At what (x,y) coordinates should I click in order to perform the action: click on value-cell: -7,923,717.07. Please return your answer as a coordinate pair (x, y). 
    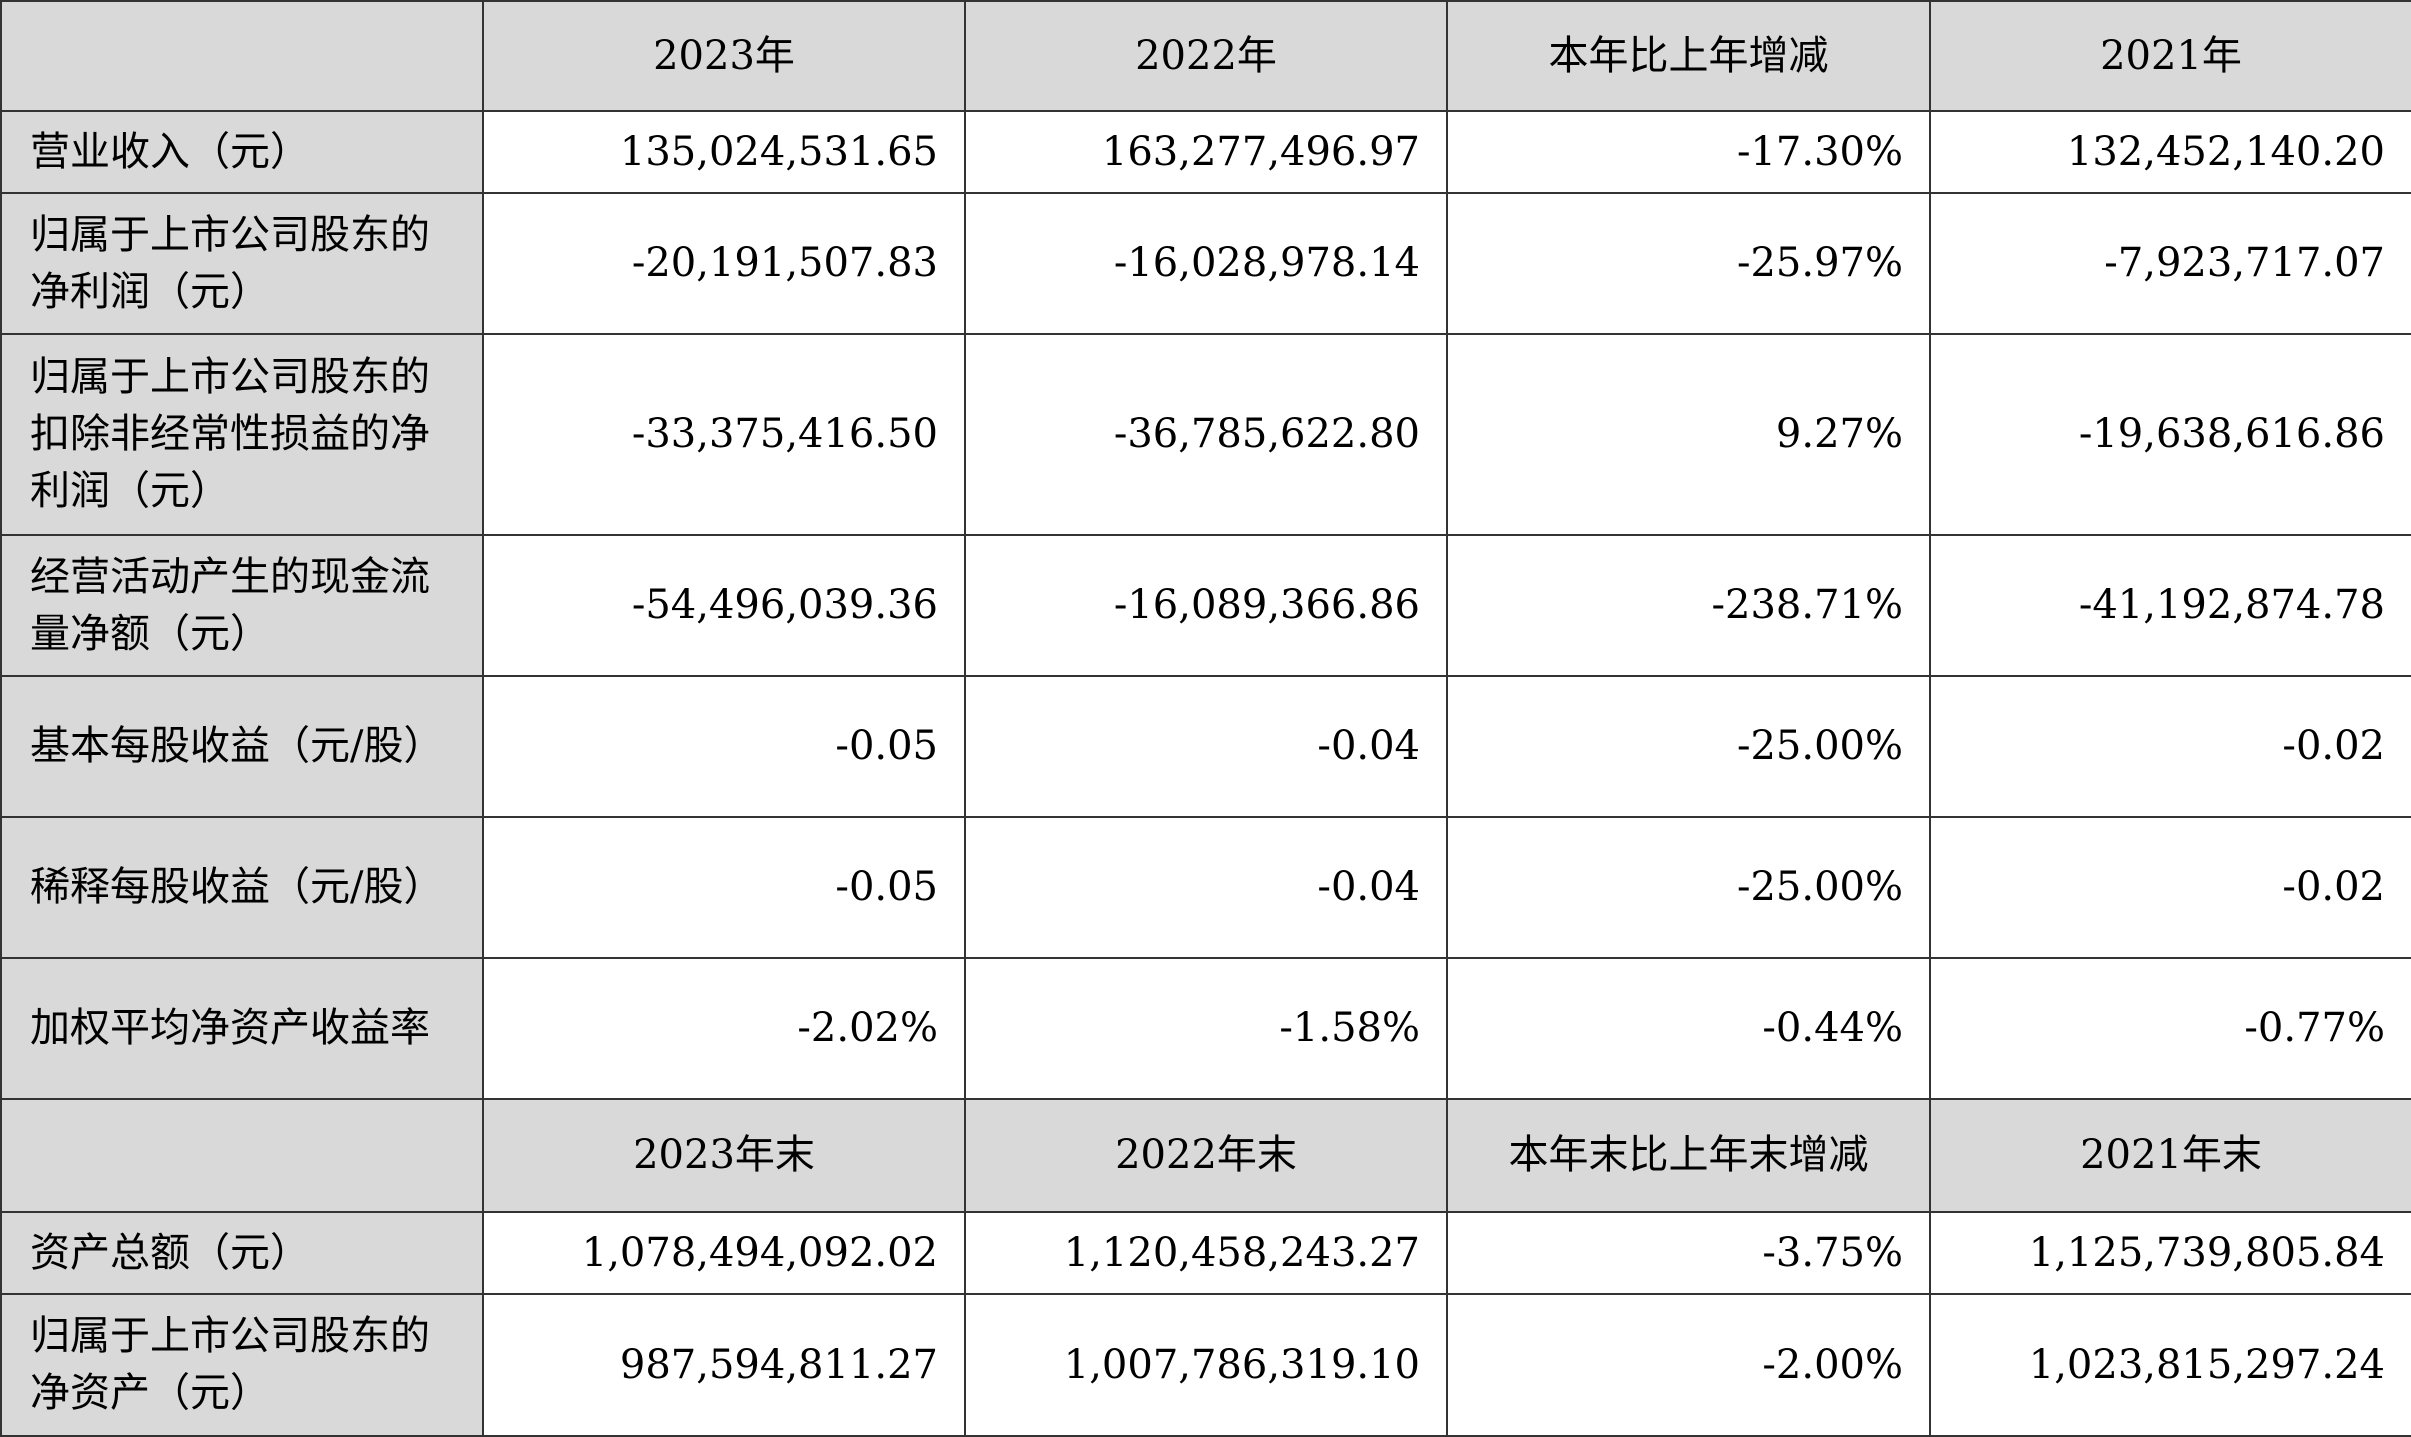
    Looking at the image, I should click on (2170, 263).